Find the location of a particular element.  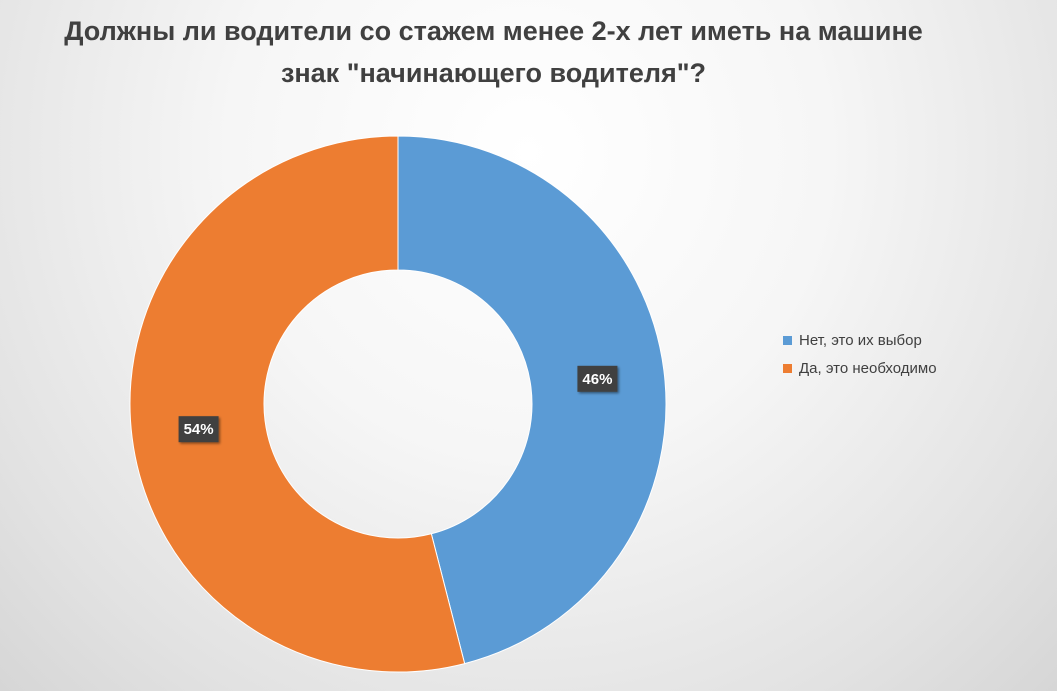

legend-label-yes: Да, это необходимо is located at coordinates (868, 368).